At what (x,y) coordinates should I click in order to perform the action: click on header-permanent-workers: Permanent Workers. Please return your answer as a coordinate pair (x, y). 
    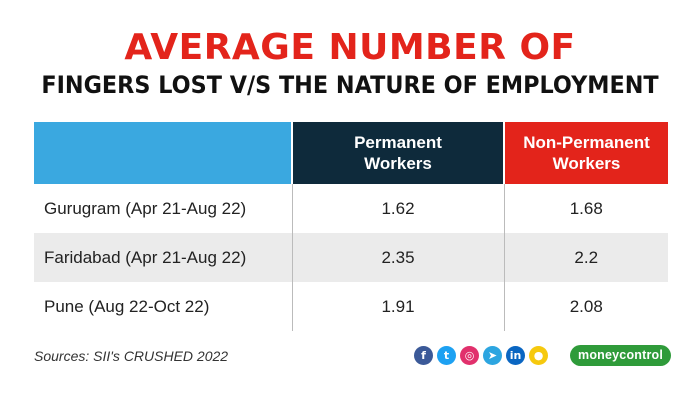
    Looking at the image, I should click on (397, 153).